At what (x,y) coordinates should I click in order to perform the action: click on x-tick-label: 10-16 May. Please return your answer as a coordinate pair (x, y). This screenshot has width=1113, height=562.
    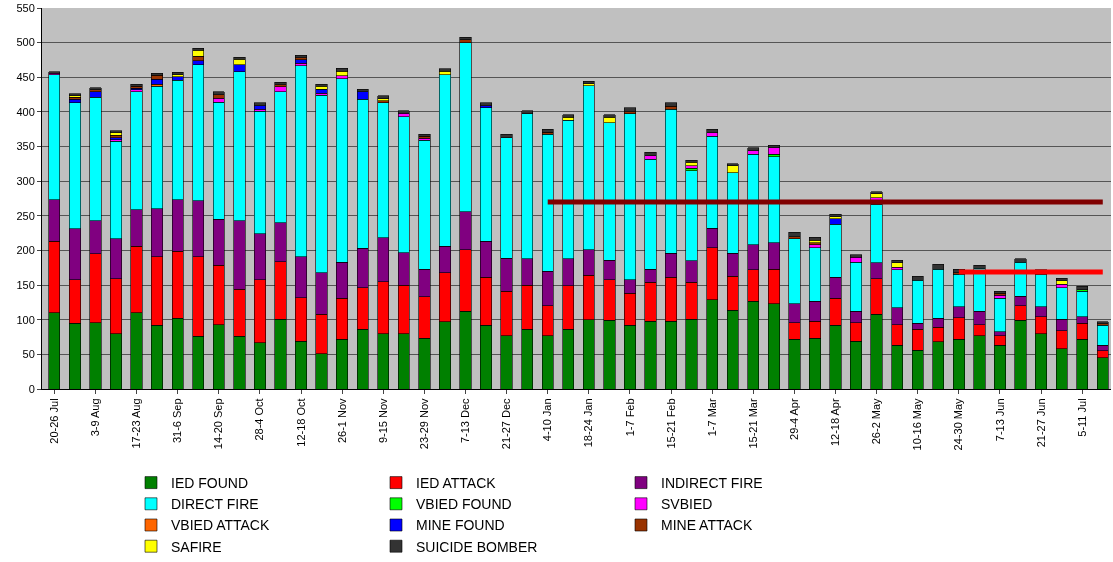
    Looking at the image, I should click on (917, 424).